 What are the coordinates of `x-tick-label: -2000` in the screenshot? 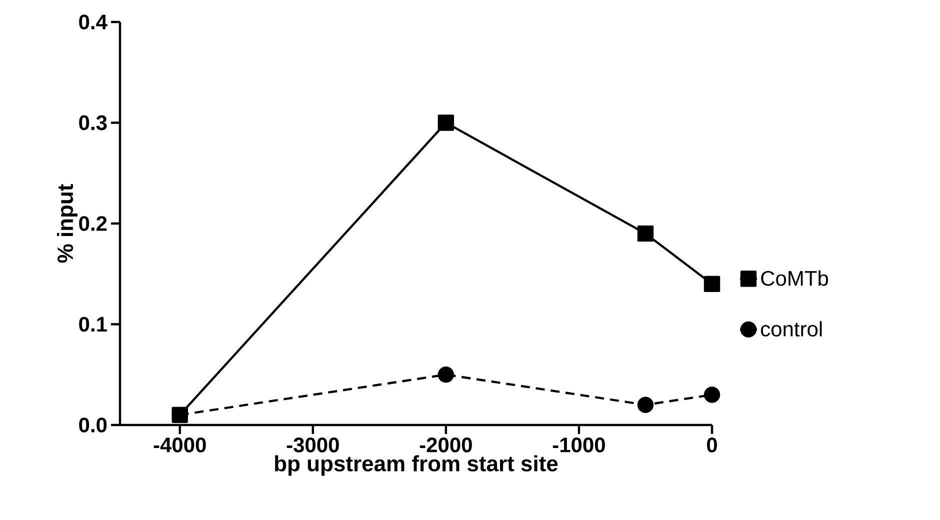 It's located at (446, 445).